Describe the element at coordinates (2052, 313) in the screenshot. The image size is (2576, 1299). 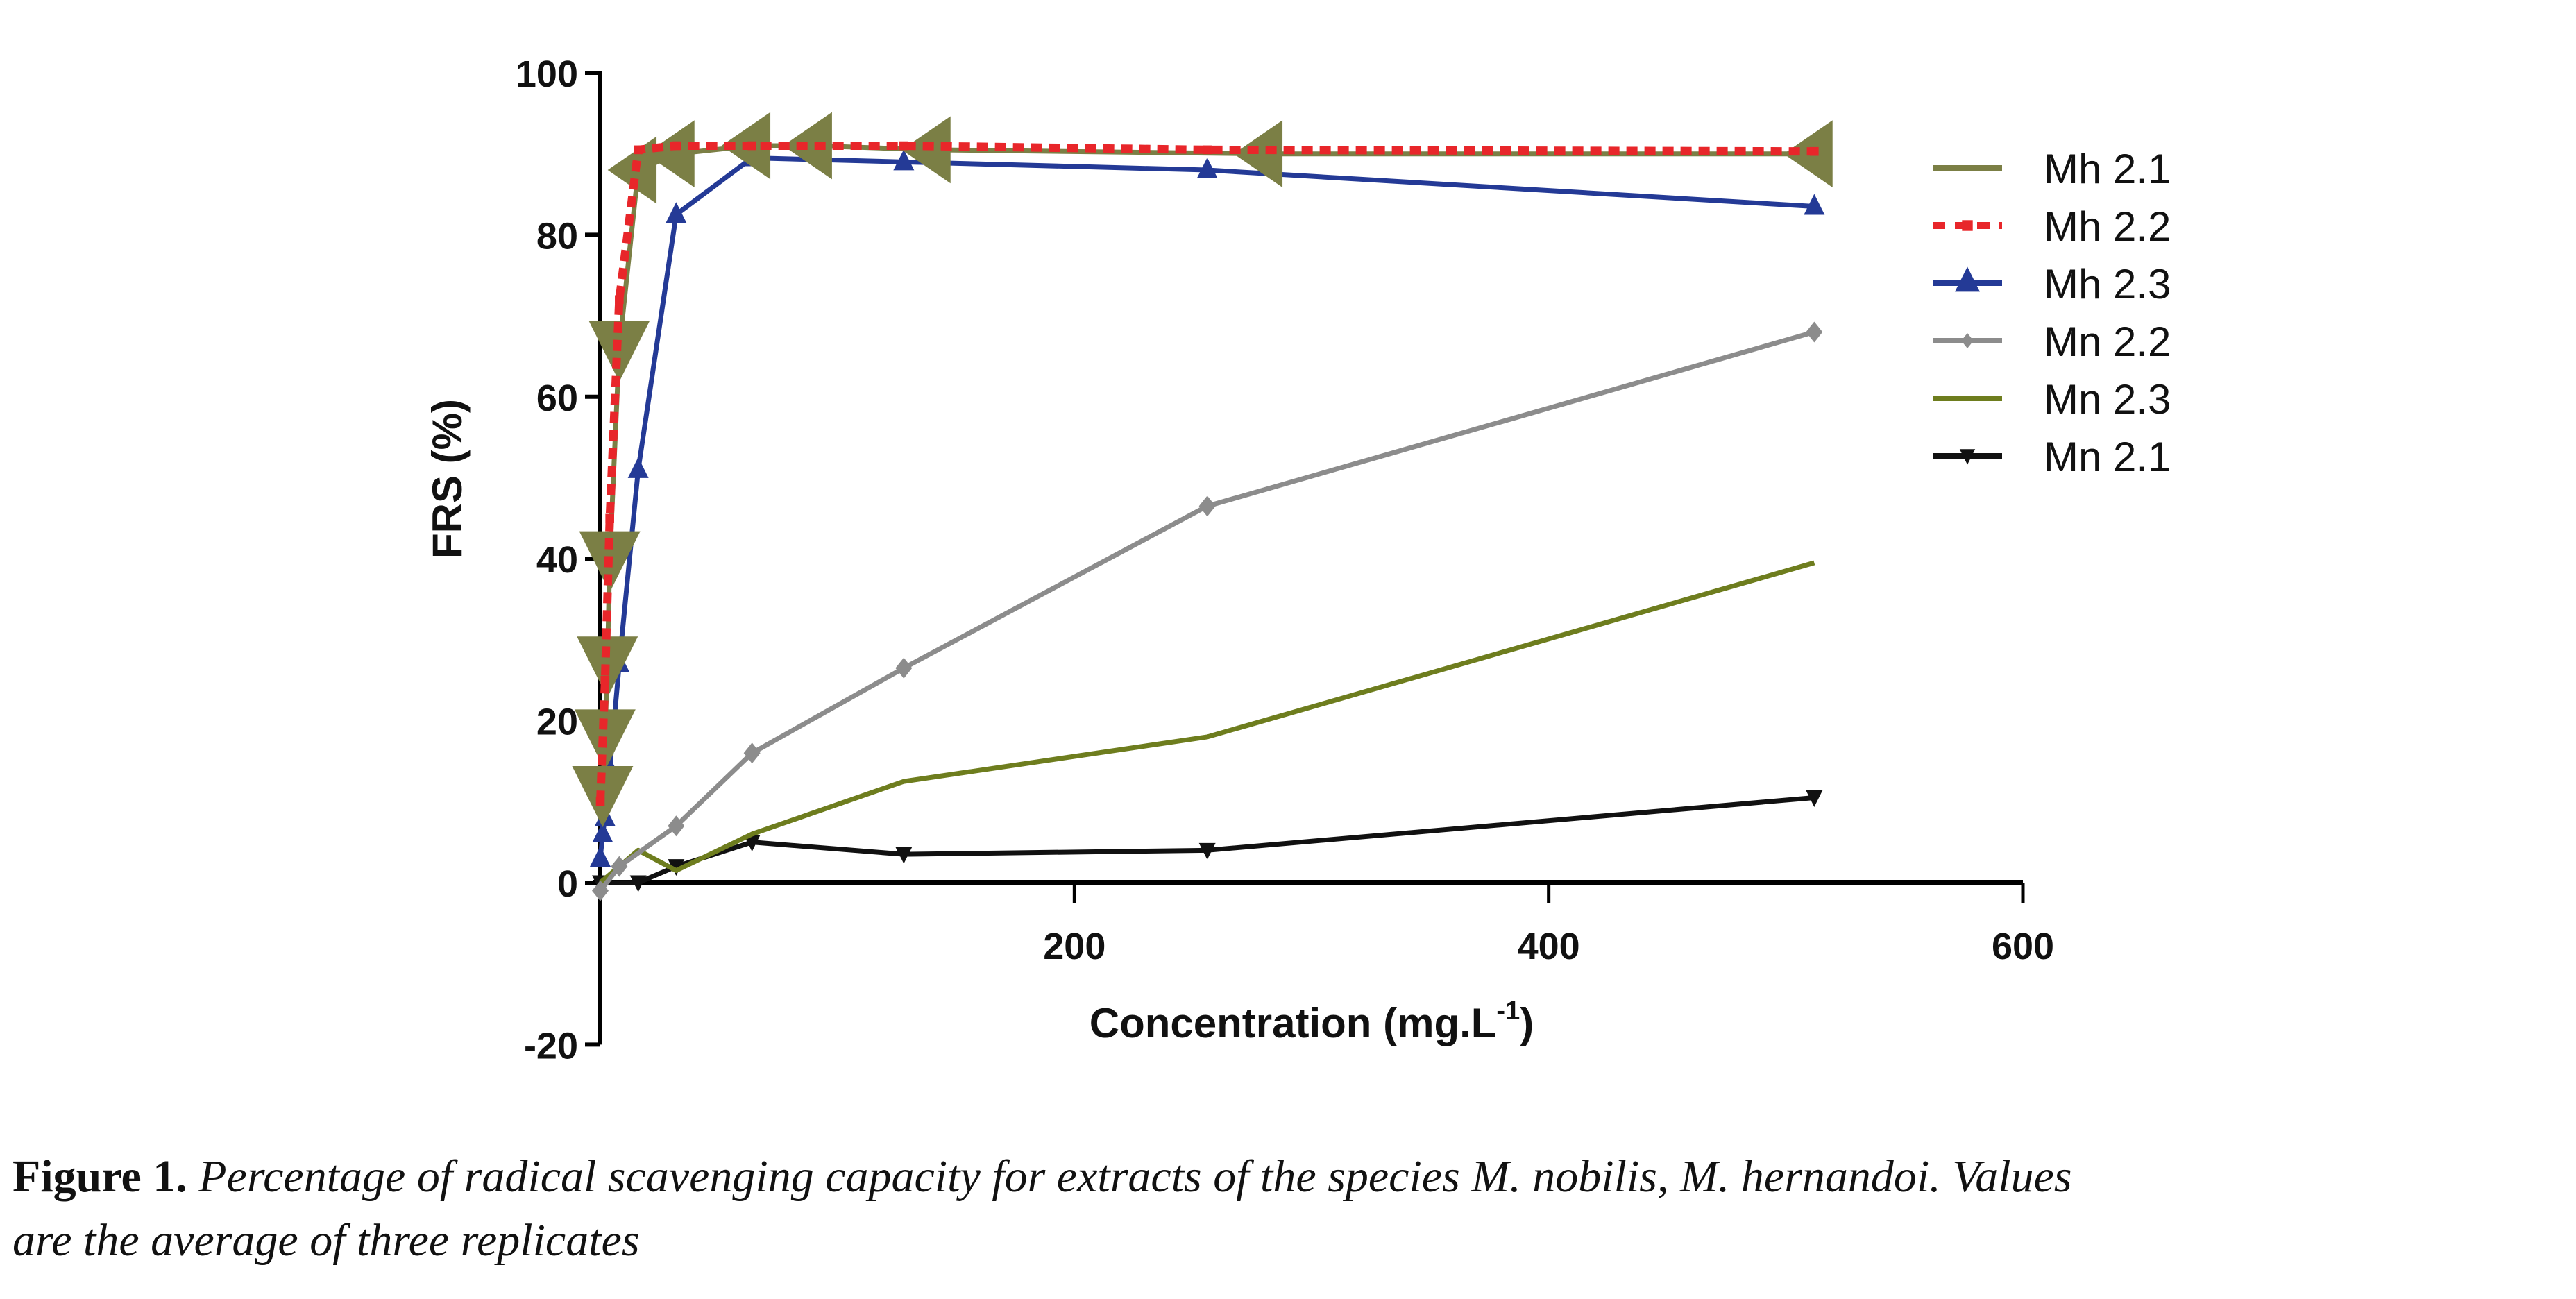
I see `legend: Mh 2.1 Mh 2.2 Mh 2.3 Mn 2.2 Mn 2.3 Mn 2.1` at that location.